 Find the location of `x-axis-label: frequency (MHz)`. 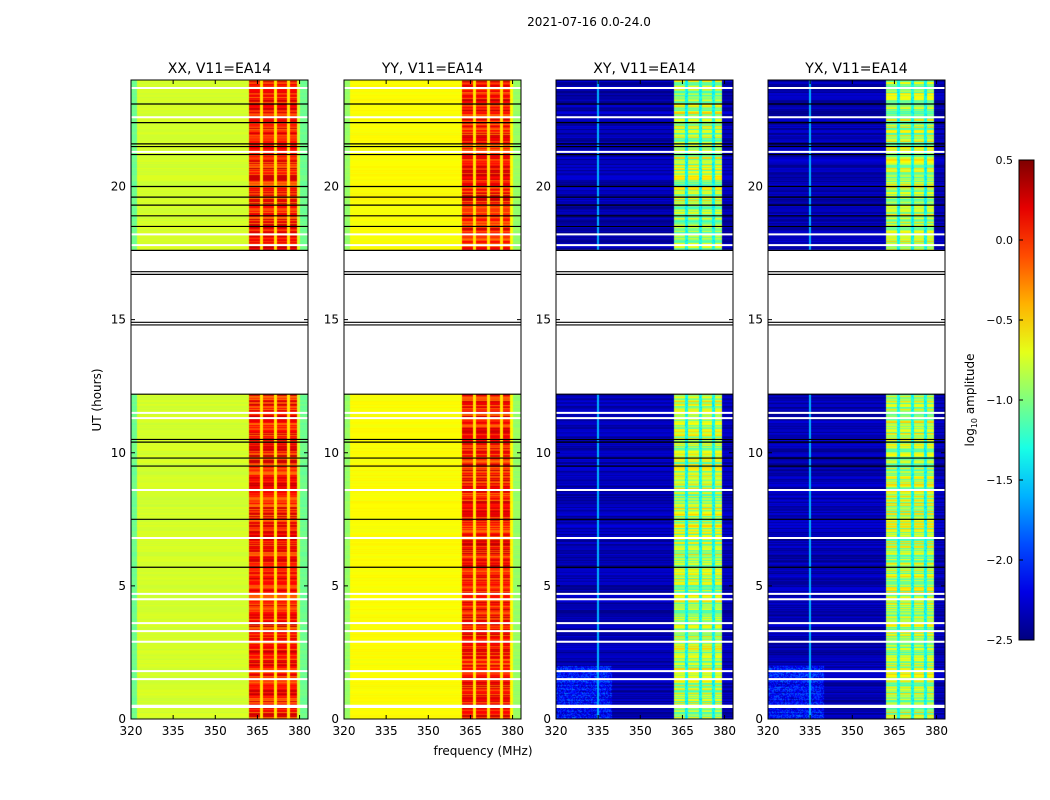

x-axis-label: frequency (MHz) is located at coordinates (482, 751).